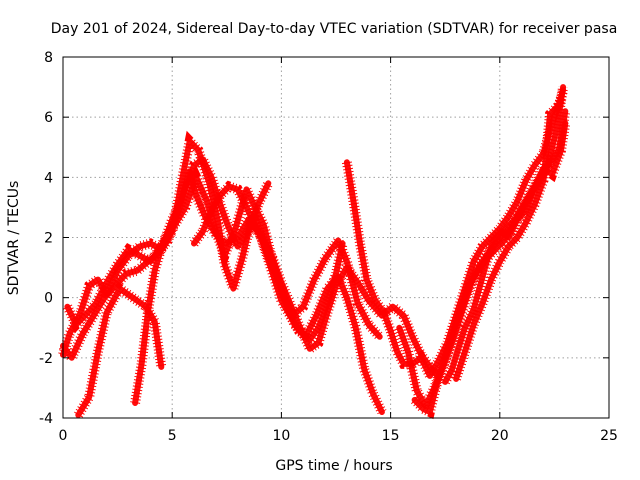  Describe the element at coordinates (48, 178) in the screenshot. I see `y-tick-label: 4` at that location.